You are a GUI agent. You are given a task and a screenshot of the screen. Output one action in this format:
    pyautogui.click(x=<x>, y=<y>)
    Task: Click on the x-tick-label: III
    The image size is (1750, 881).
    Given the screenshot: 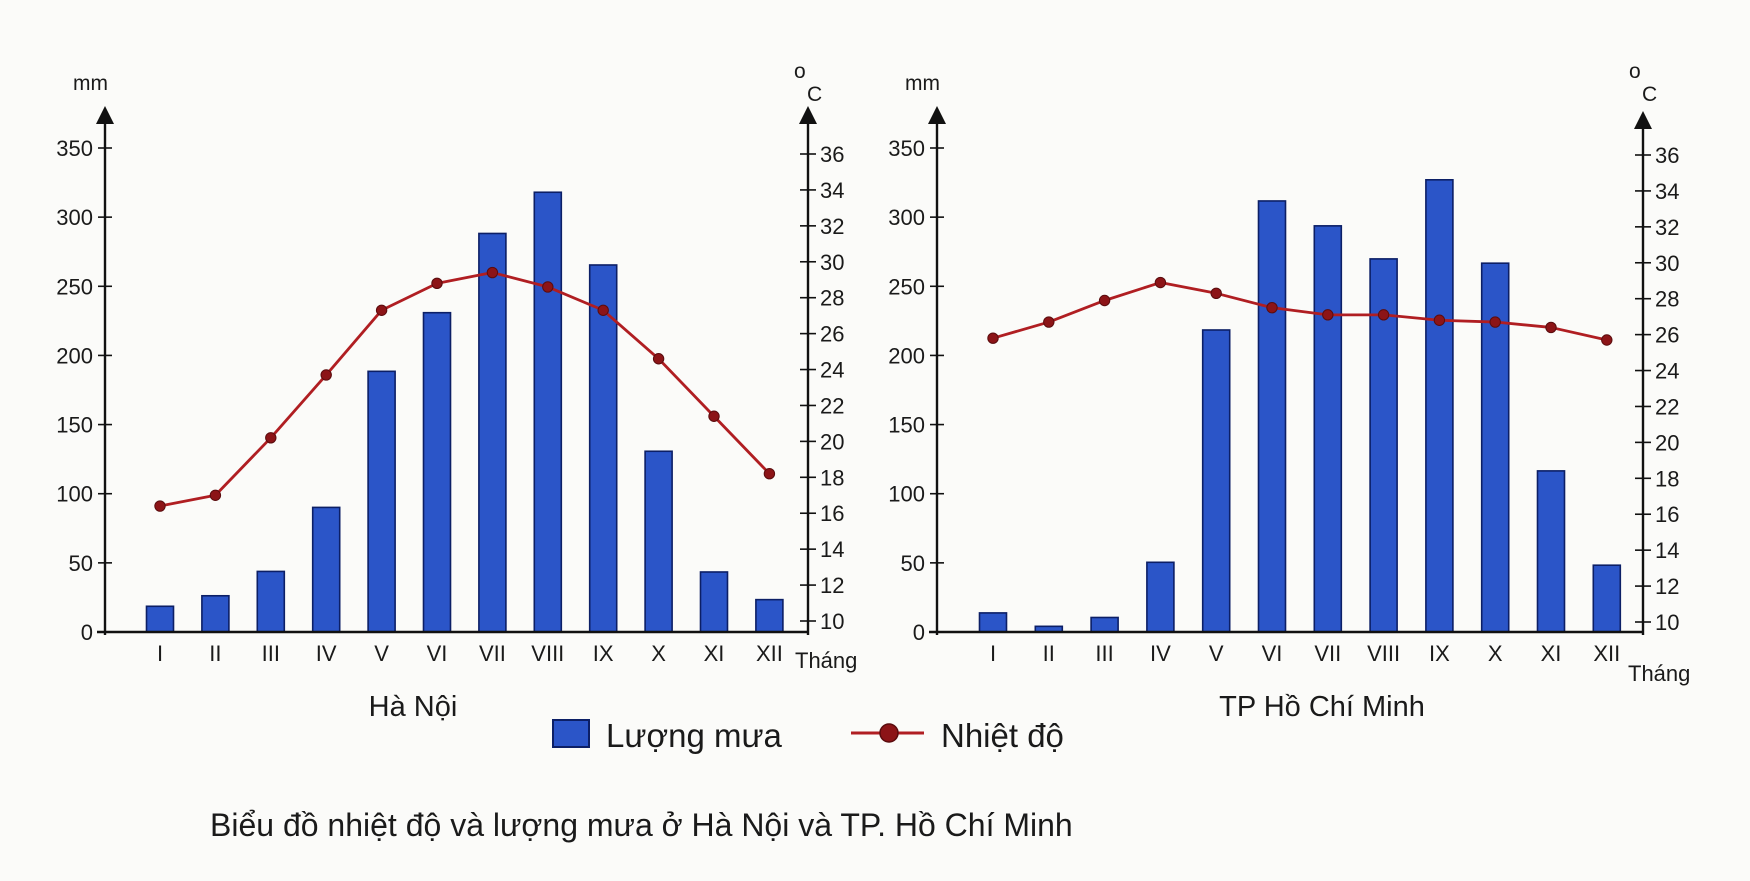 What is the action you would take?
    pyautogui.click(x=1104, y=653)
    